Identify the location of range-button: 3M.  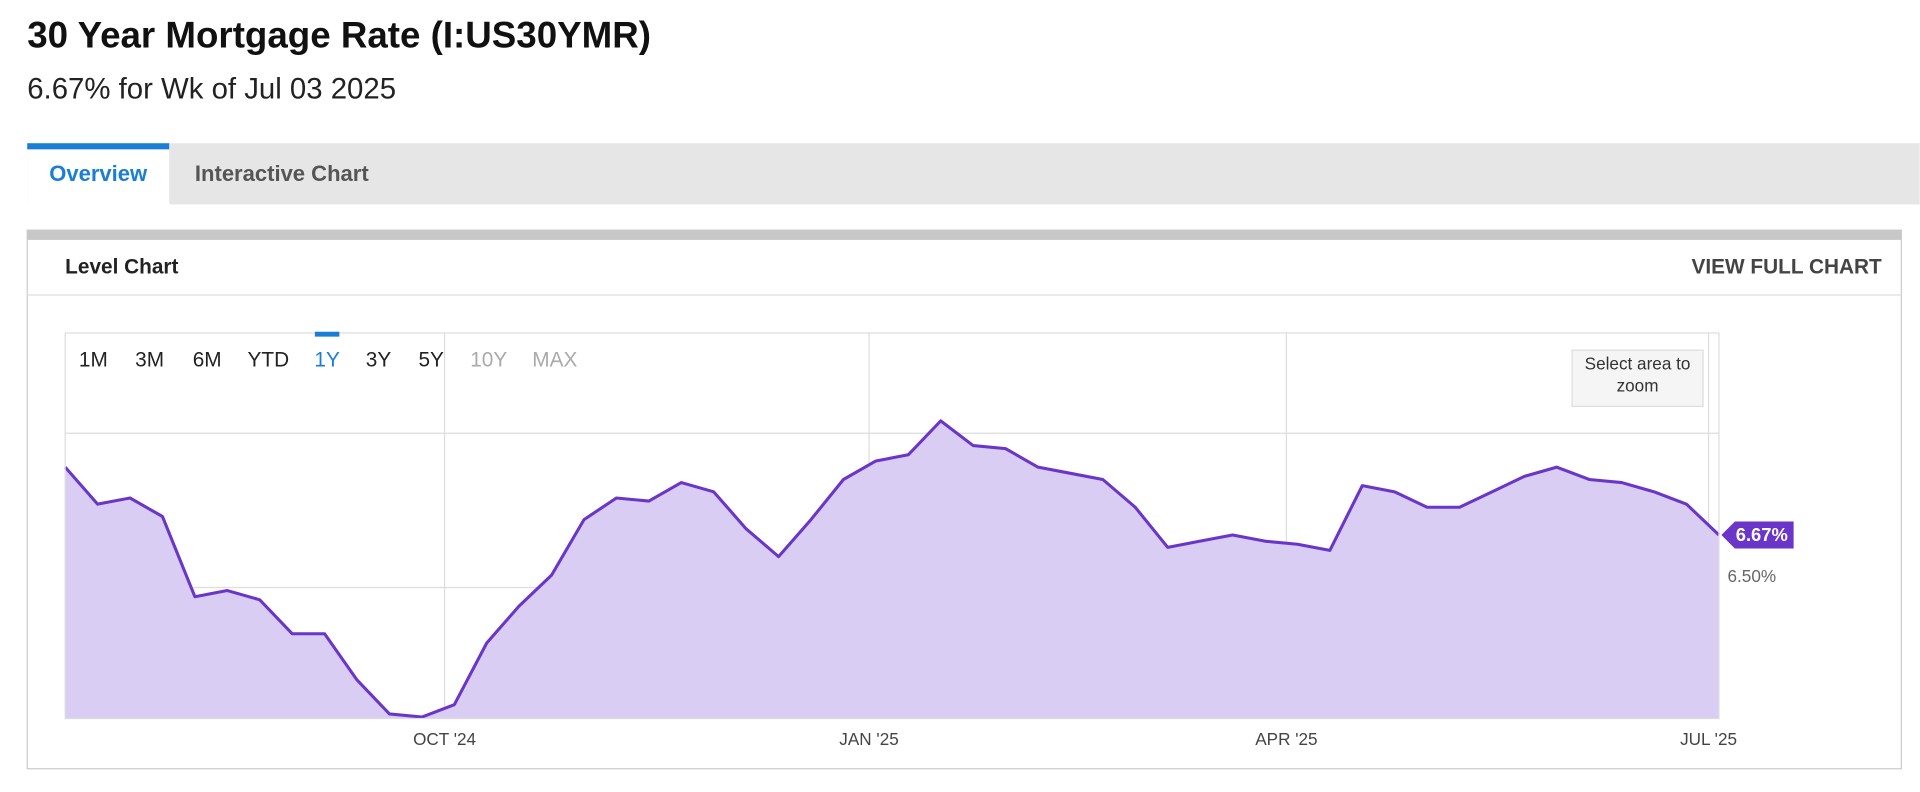
(149, 360).